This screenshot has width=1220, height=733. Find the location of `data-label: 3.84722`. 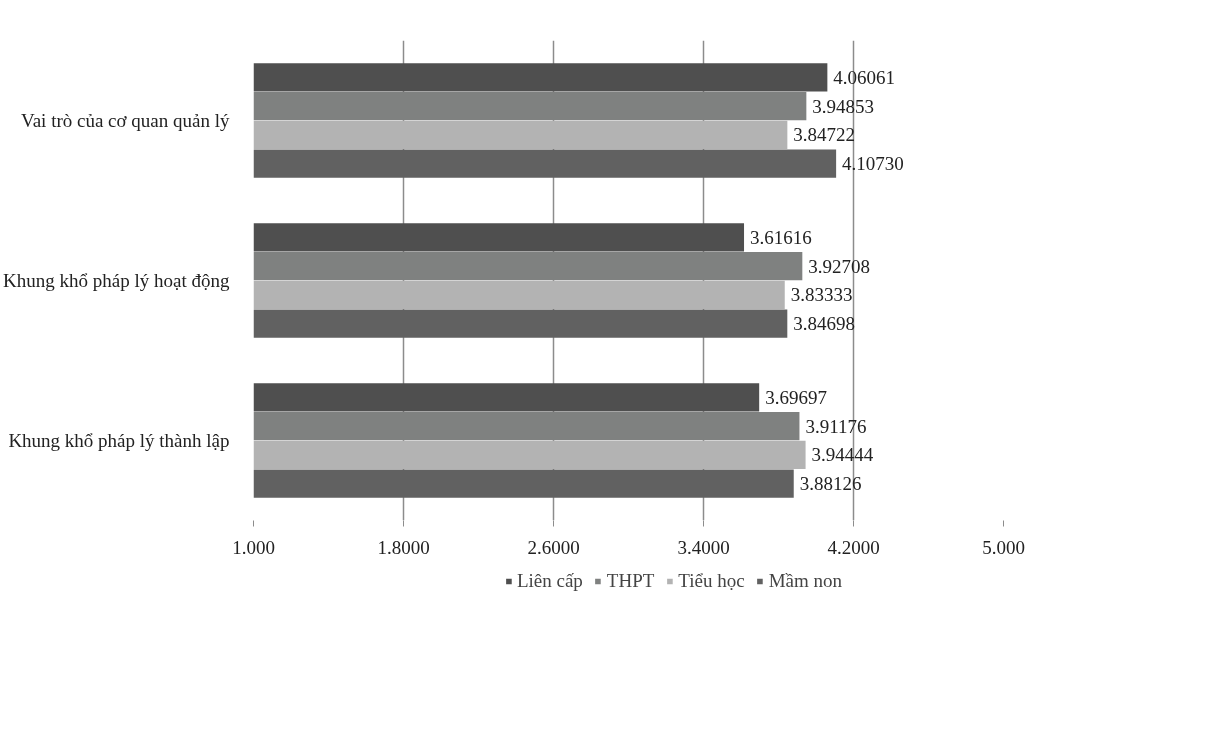

data-label: 3.84722 is located at coordinates (824, 135).